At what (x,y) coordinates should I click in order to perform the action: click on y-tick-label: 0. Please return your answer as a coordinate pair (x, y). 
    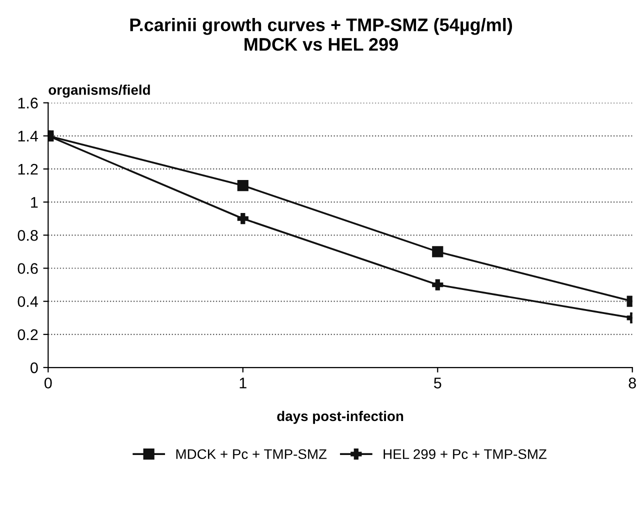
    Looking at the image, I should click on (34, 368).